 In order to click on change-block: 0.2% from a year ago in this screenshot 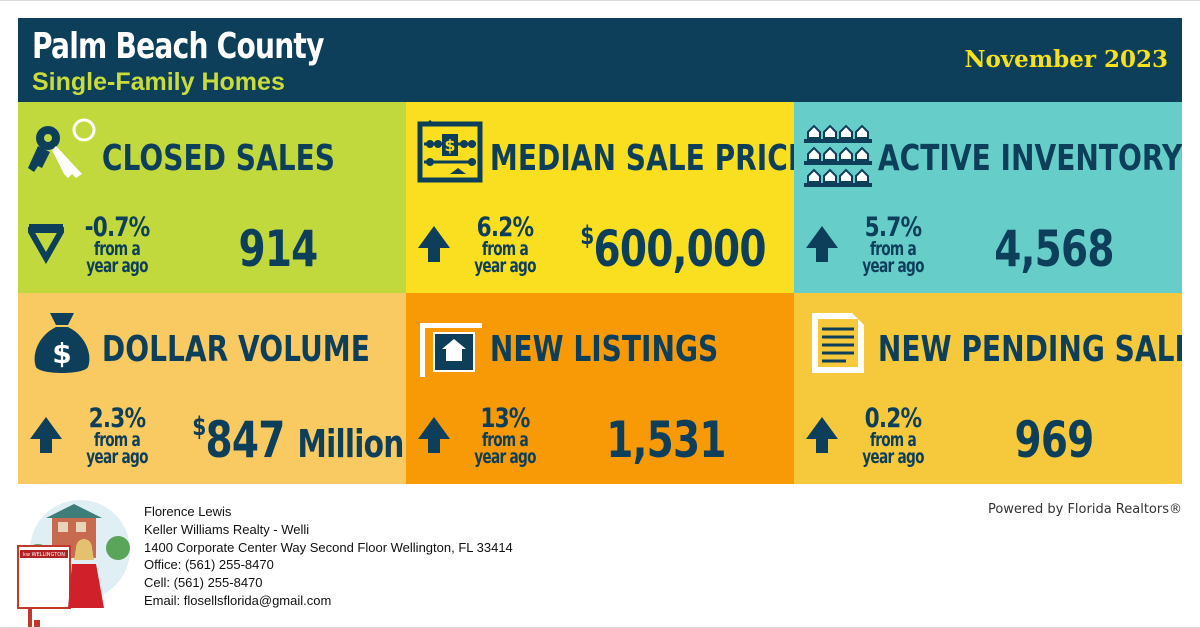, I will do `click(893, 436)`.